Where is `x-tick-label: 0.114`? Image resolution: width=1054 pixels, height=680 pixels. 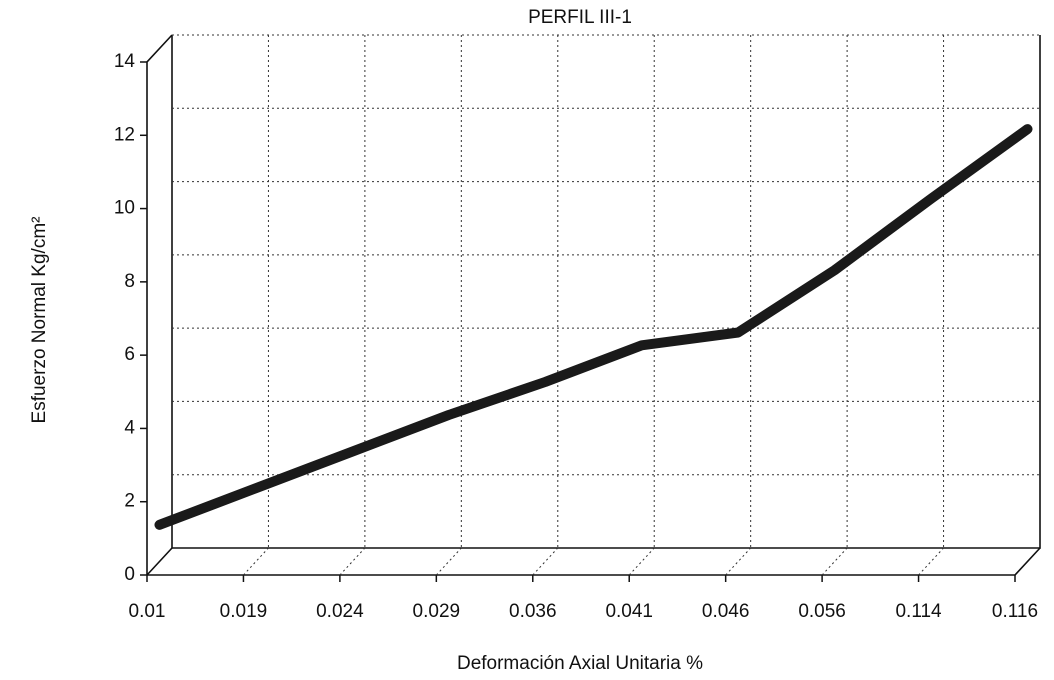
x-tick-label: 0.114 is located at coordinates (918, 611).